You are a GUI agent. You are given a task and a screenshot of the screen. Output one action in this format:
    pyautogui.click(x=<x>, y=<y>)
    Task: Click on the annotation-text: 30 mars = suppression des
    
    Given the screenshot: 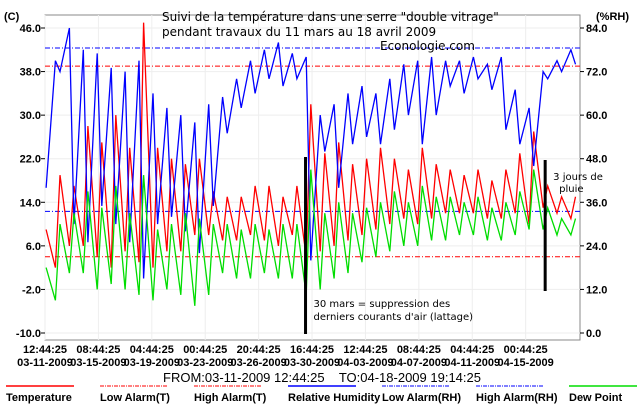 What is the action you would take?
    pyautogui.click(x=382, y=304)
    